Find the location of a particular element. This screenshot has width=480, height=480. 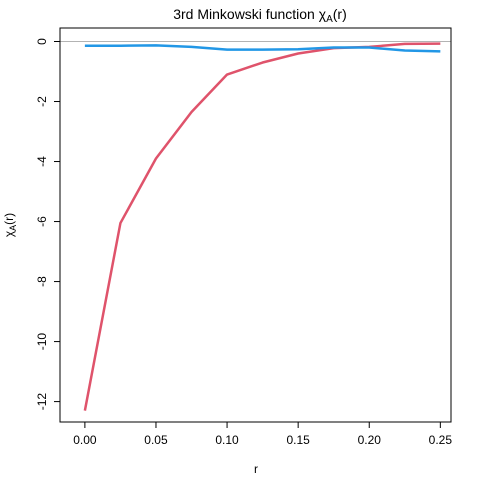

x-tick-label: 0.25 is located at coordinates (441, 440).